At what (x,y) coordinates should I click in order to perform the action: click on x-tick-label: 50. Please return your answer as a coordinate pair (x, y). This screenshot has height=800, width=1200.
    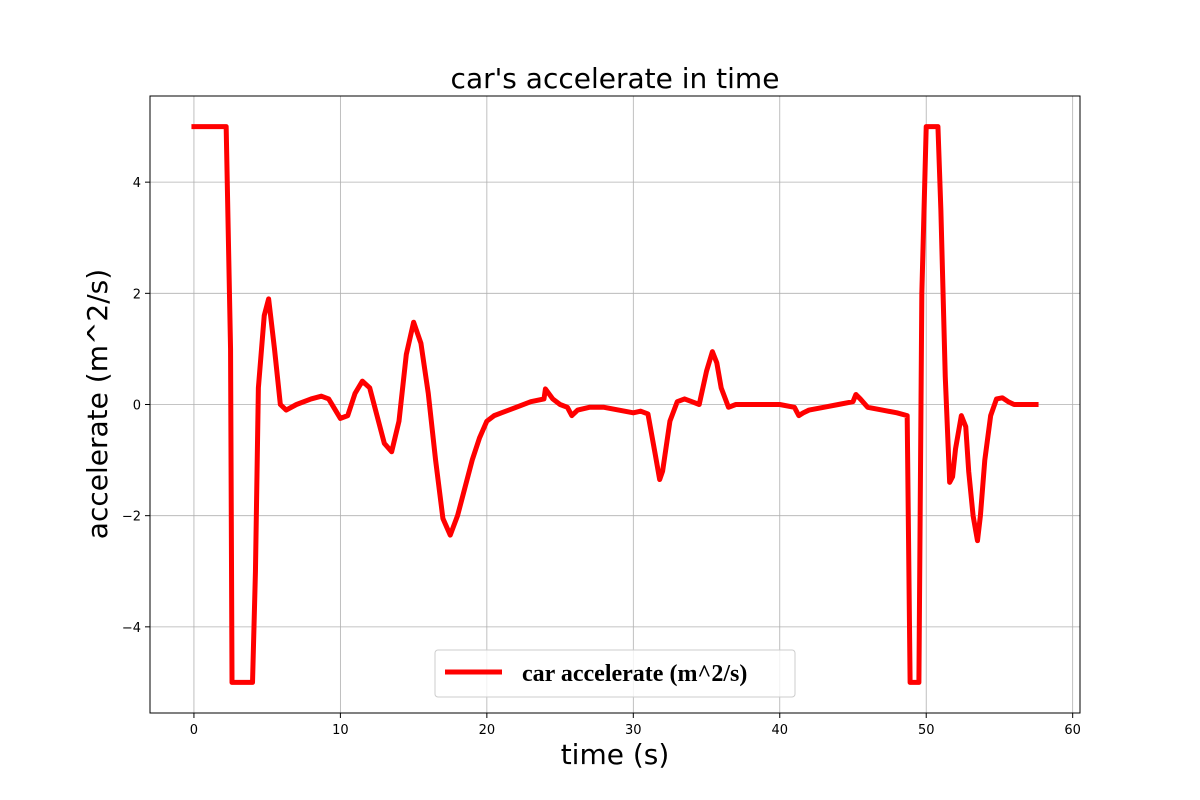
    Looking at the image, I should click on (926, 730).